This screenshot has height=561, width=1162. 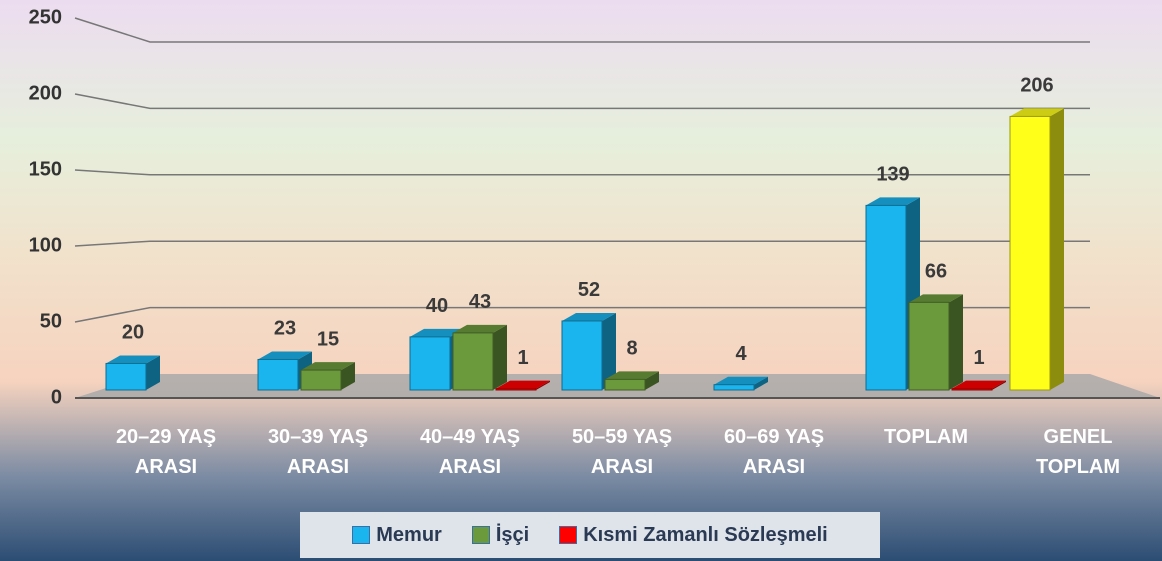 What do you see at coordinates (285, 329) in the screenshot?
I see `data-label: 23` at bounding box center [285, 329].